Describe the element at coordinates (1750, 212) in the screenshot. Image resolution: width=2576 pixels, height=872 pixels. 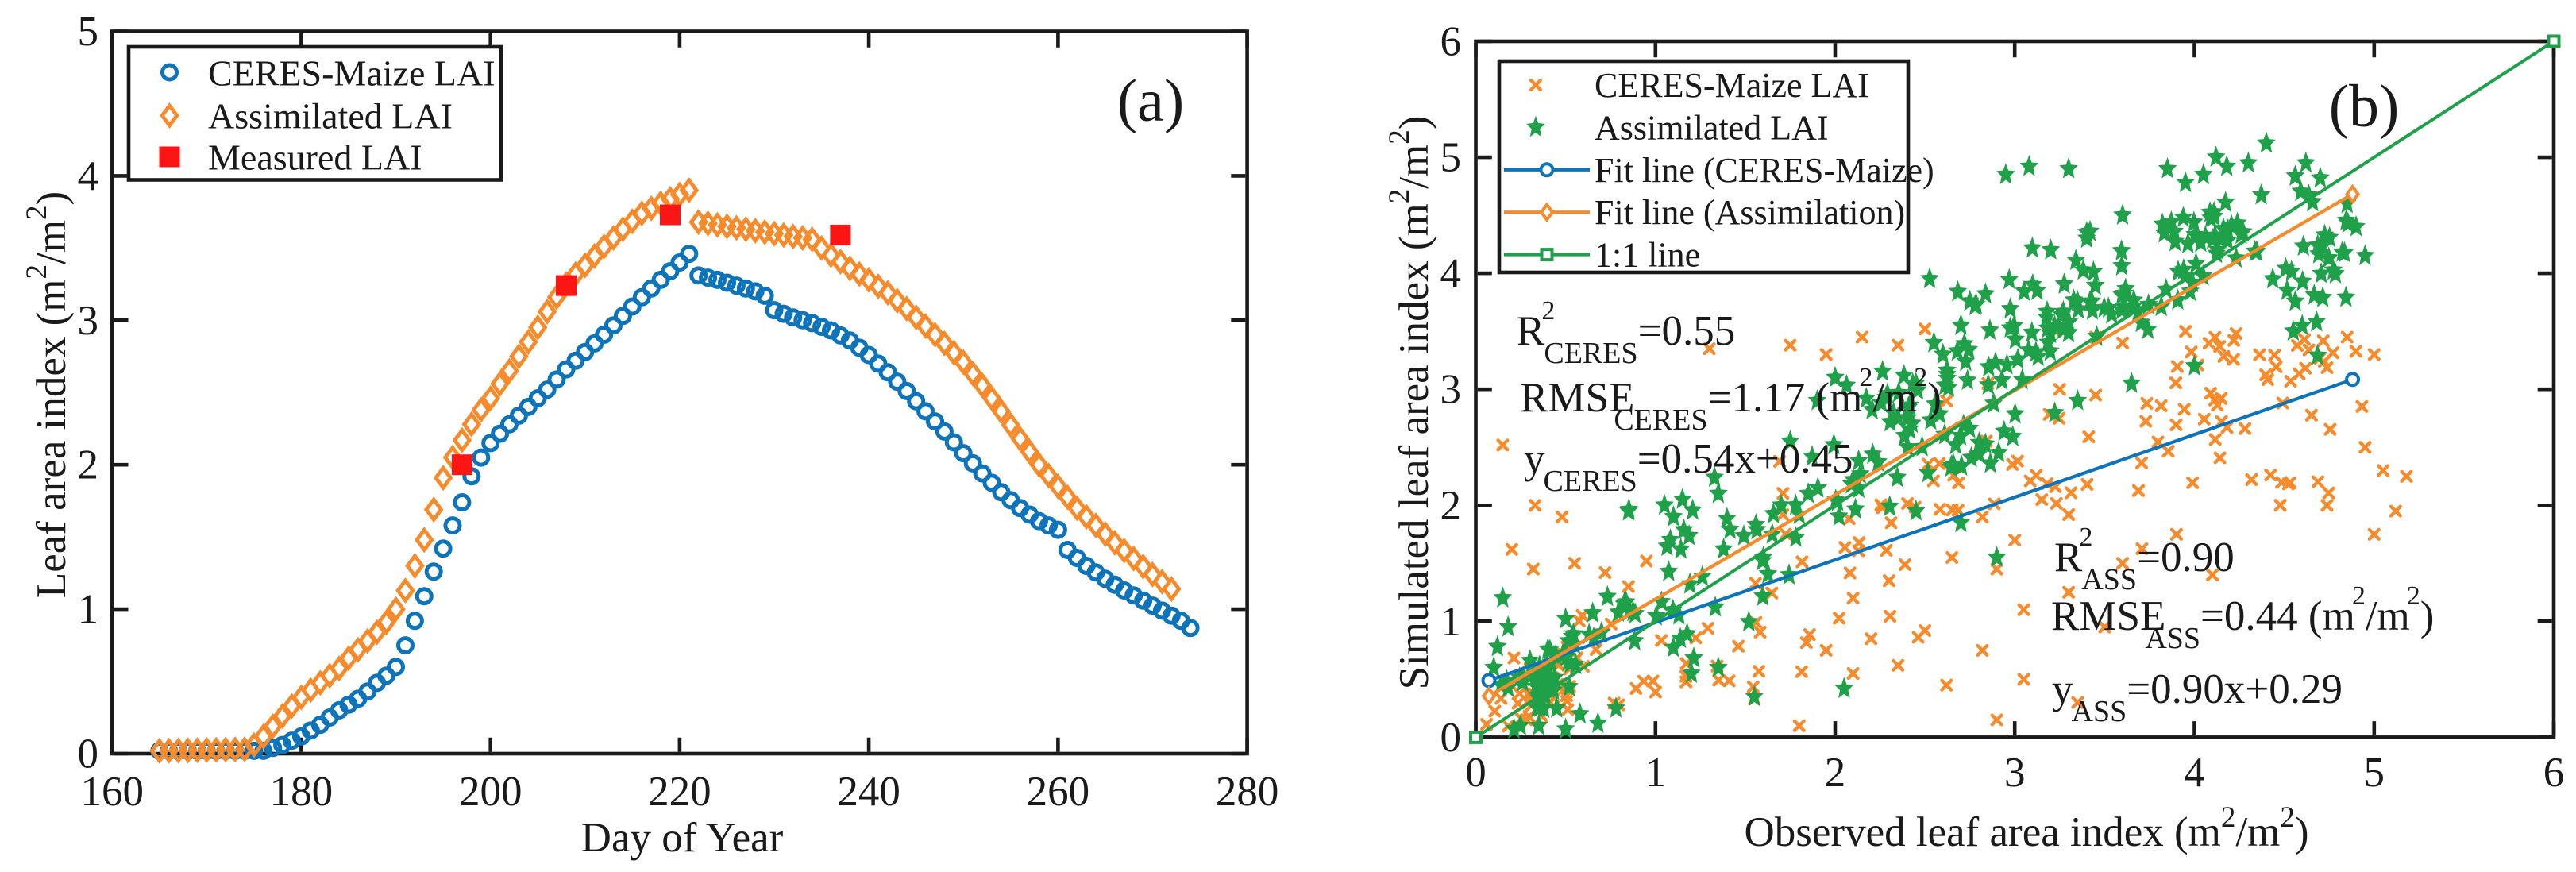
I see `svg-text: Fit line (Assimilation)` at that location.